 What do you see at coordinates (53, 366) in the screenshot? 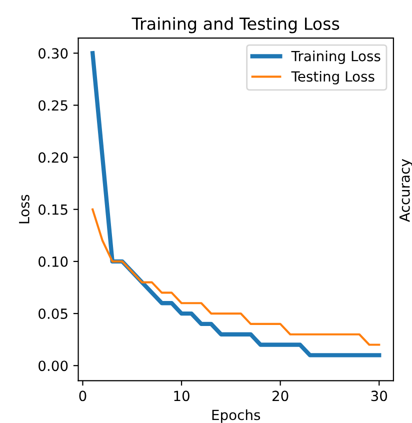
I see `y-tick-label: 0.00` at bounding box center [53, 366].